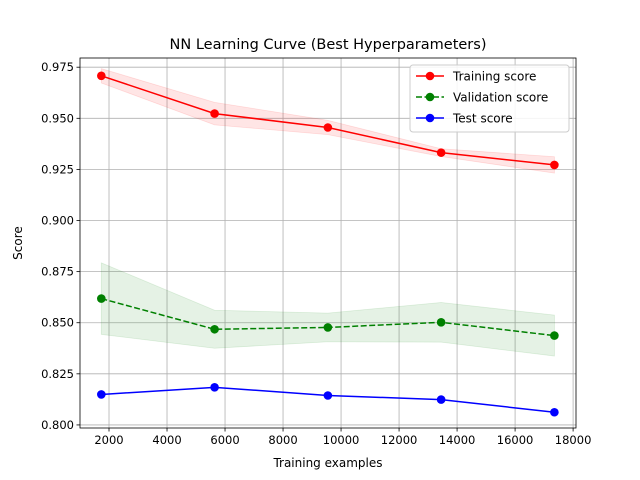 This screenshot has width=640, height=480. What do you see at coordinates (57, 118) in the screenshot?
I see `y-tick-label: 0.950` at bounding box center [57, 118].